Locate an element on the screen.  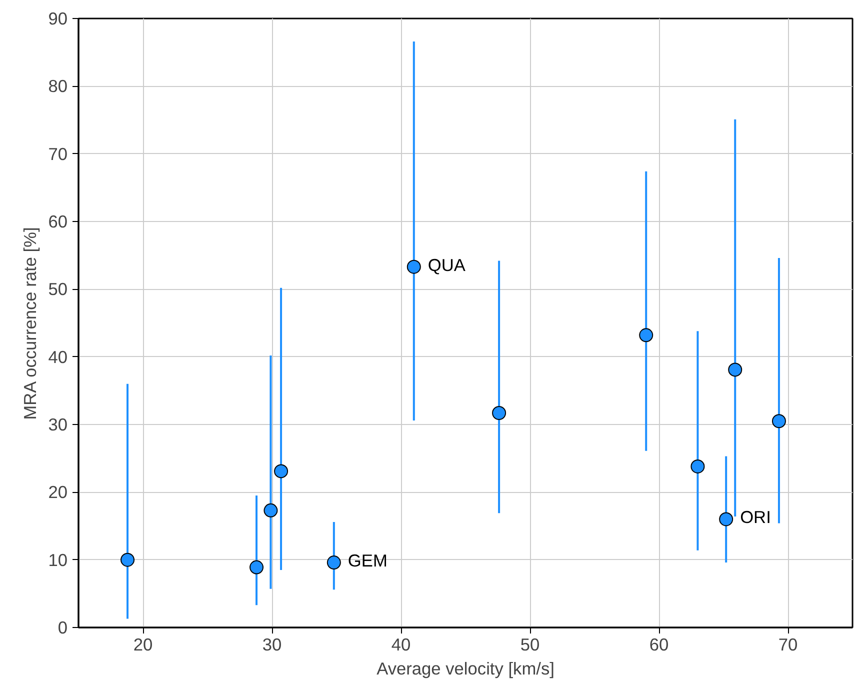
x-tick-label: 30 is located at coordinates (272, 644).